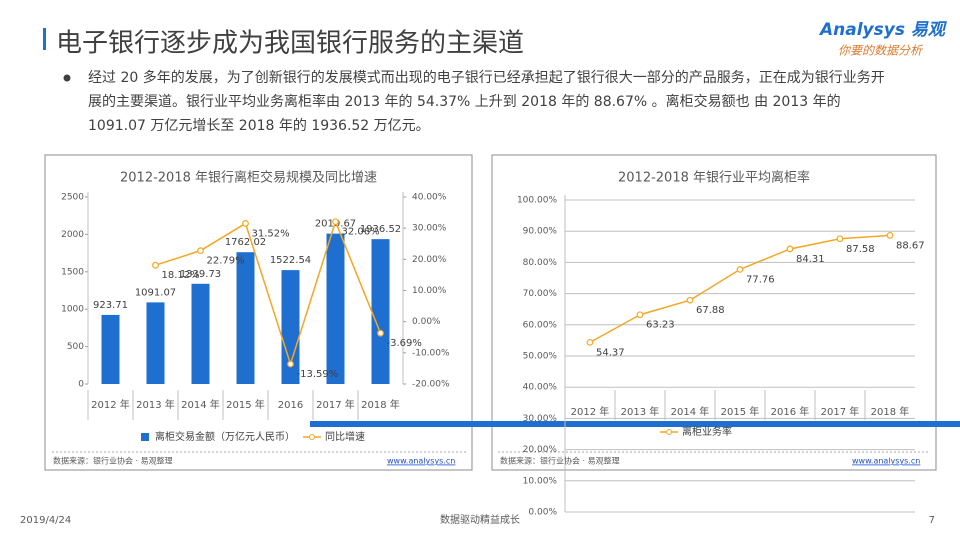 The image size is (960, 540). Describe the element at coordinates (635, 424) in the screenshot. I see `divider-band` at that location.